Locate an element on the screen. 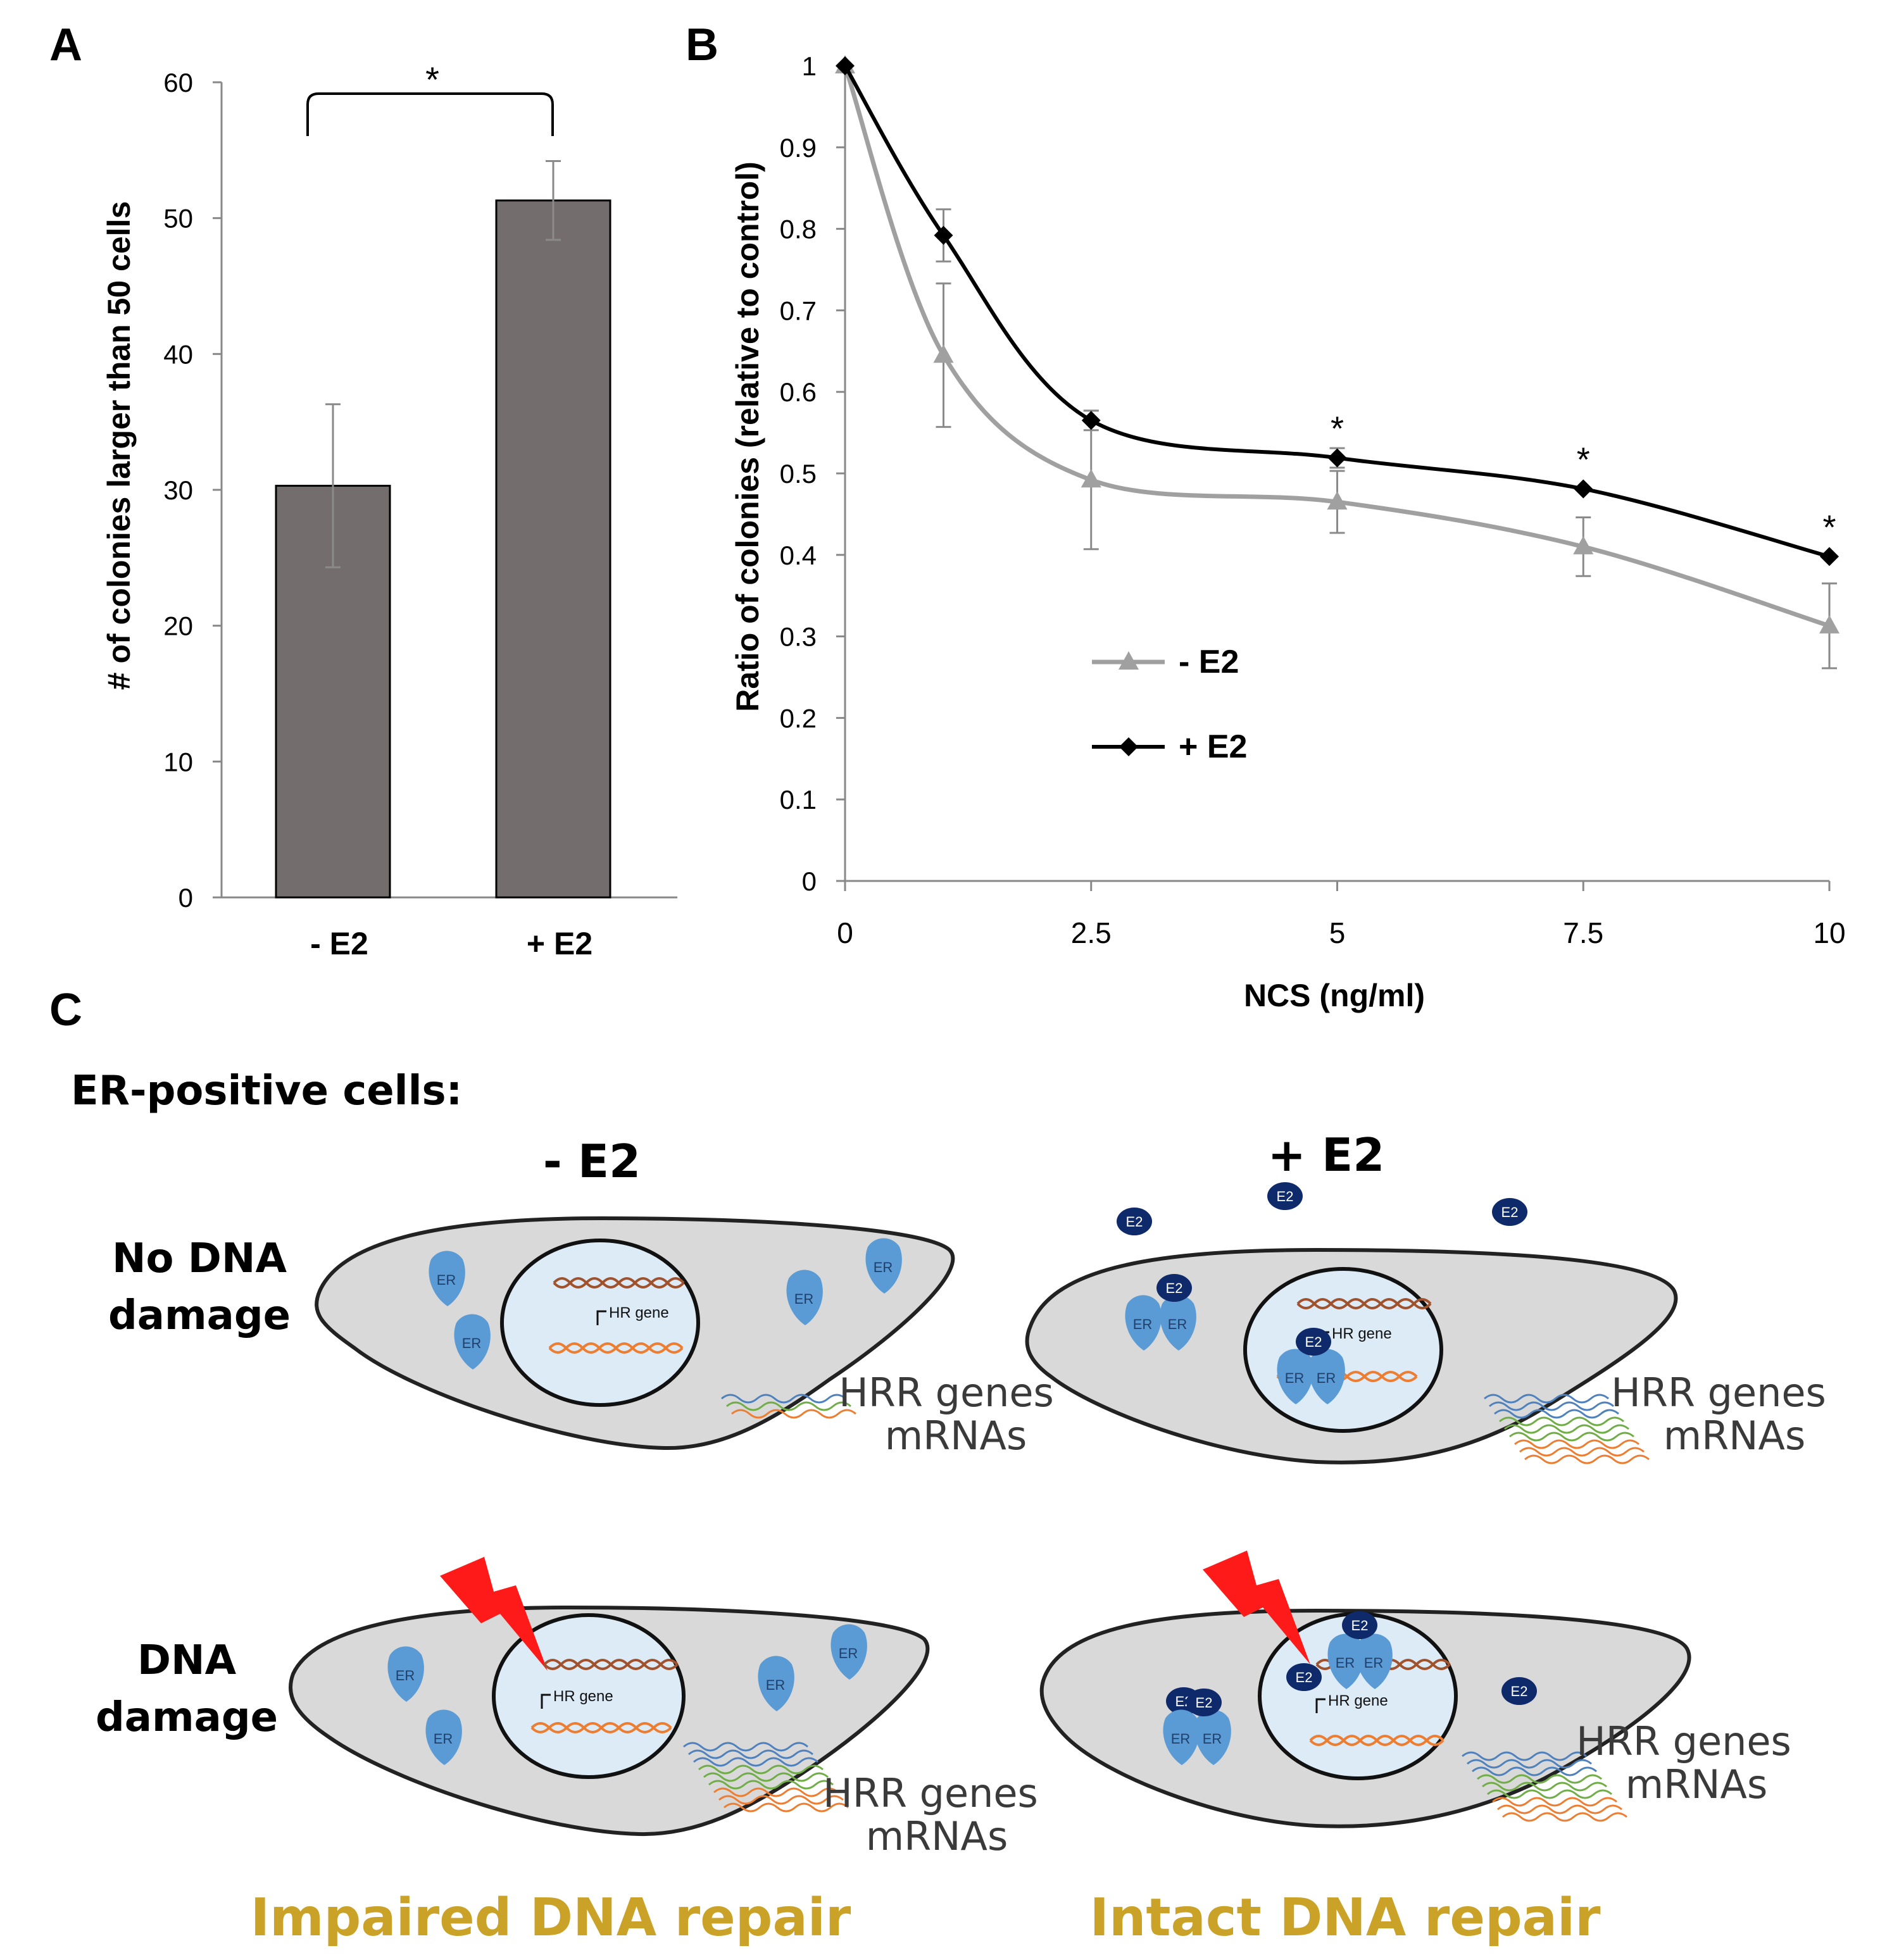  significance-bracket is located at coordinates (430, 114).